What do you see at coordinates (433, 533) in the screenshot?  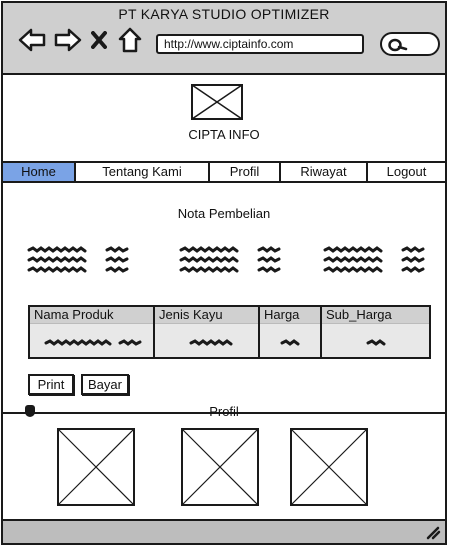 I see `resize-grip-icon` at bounding box center [433, 533].